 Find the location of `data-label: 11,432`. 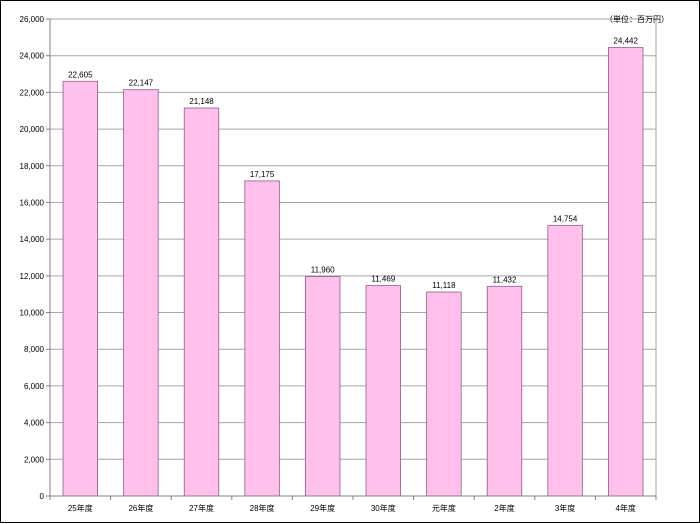

data-label: 11,432 is located at coordinates (505, 279).